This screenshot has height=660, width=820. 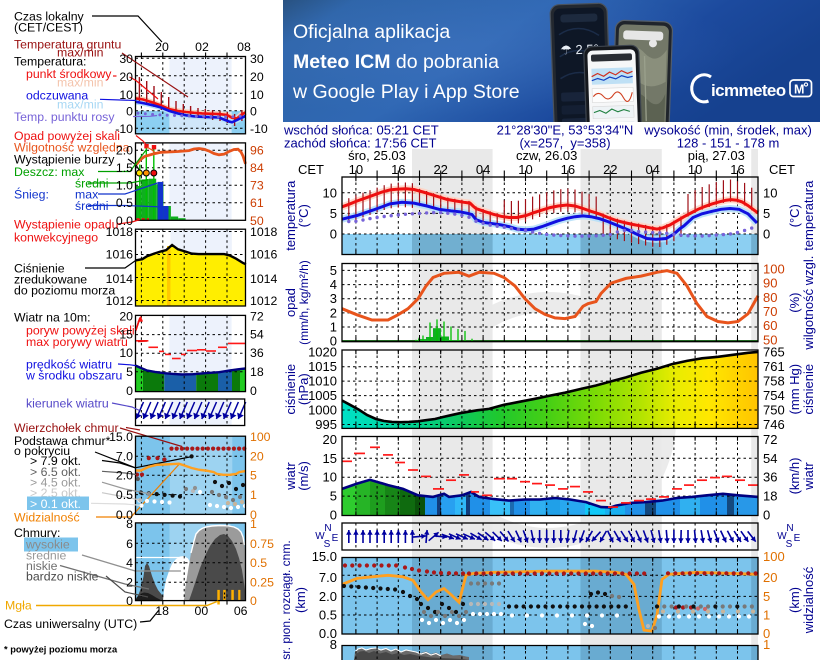 What do you see at coordinates (770, 477) in the screenshot?
I see `svg-text: 36` at bounding box center [770, 477].